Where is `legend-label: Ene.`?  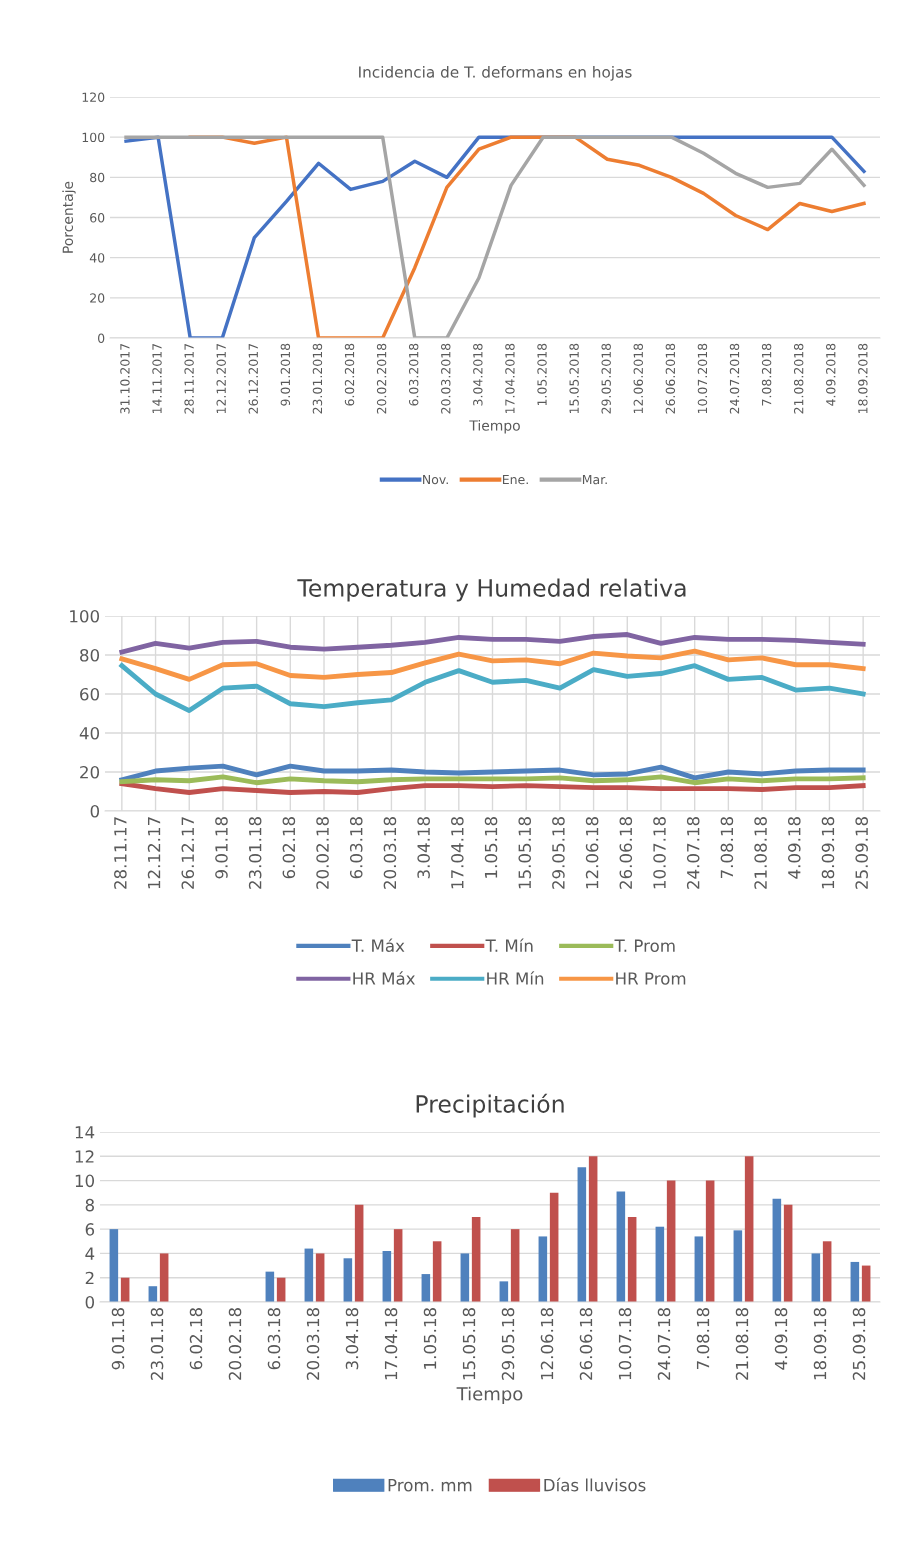 legend-label: Ene. is located at coordinates (515, 479).